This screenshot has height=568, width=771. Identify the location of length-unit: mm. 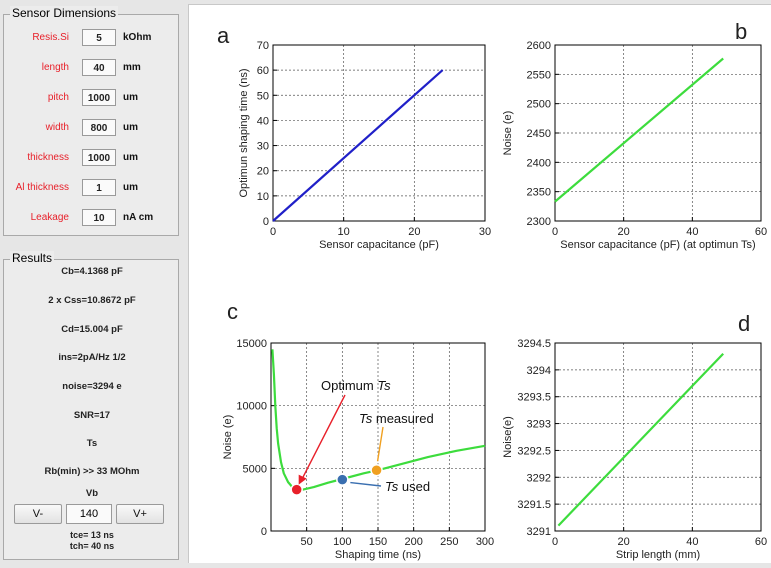
(132, 67).